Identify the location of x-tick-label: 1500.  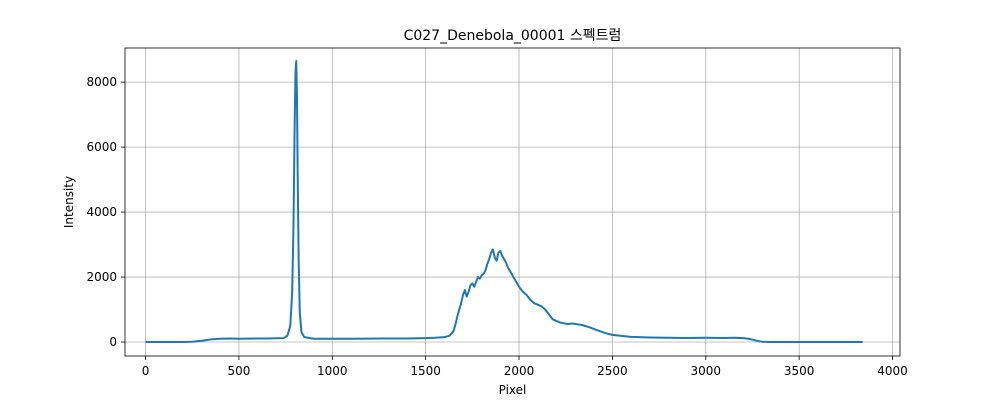
(425, 371).